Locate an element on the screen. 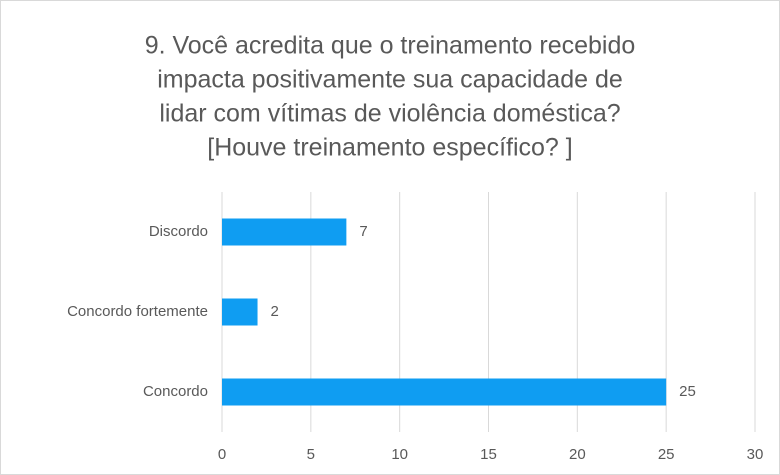  data-label: 7 is located at coordinates (363, 231).